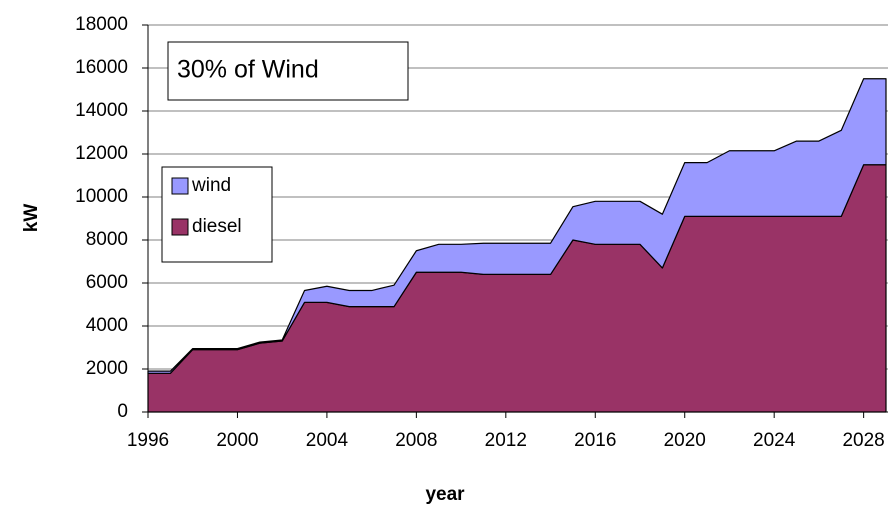 Image resolution: width=889 pixels, height=508 pixels. I want to click on y-tick-label: 8000, so click(107, 239).